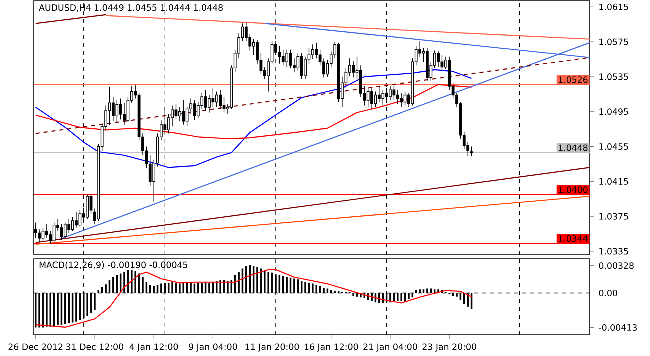 The width and height of the screenshot is (650, 356). What do you see at coordinates (614, 7) in the screenshot?
I see `y-tick-label: 1.0615` at bounding box center [614, 7].